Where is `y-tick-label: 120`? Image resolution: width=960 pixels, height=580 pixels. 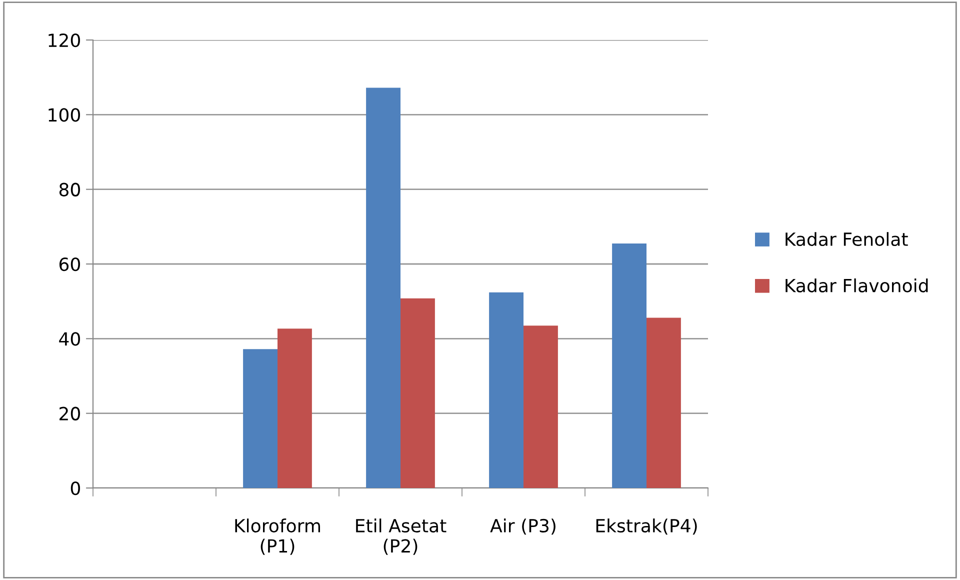 y-tick-label: 120 is located at coordinates (64, 40).